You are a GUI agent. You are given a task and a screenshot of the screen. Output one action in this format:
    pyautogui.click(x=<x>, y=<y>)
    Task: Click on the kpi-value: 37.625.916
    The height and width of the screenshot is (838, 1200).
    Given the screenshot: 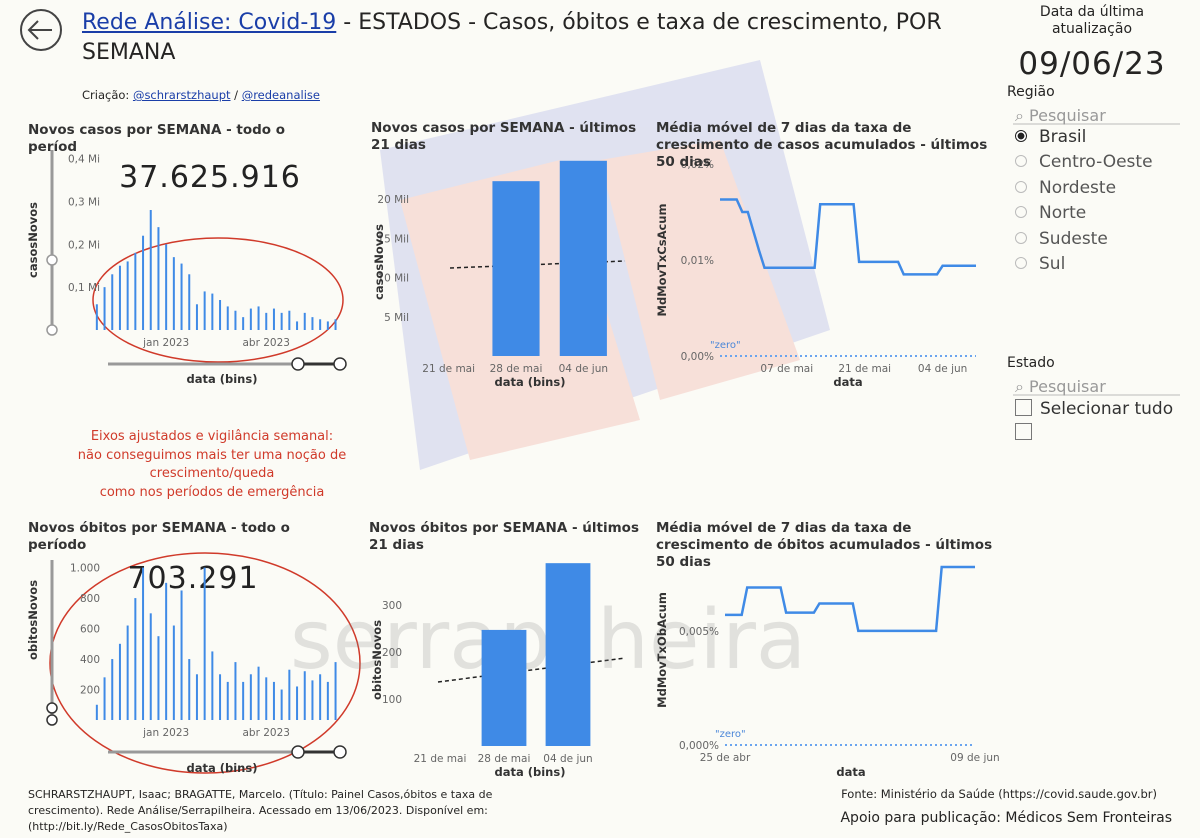 What is the action you would take?
    pyautogui.click(x=210, y=177)
    